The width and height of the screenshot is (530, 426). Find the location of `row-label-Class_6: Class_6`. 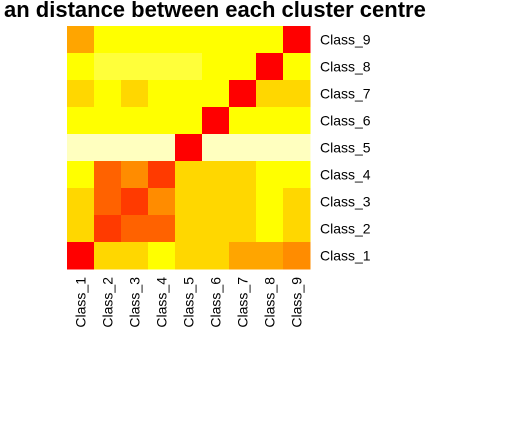

row-label-Class_6: Class_6 is located at coordinates (345, 121).